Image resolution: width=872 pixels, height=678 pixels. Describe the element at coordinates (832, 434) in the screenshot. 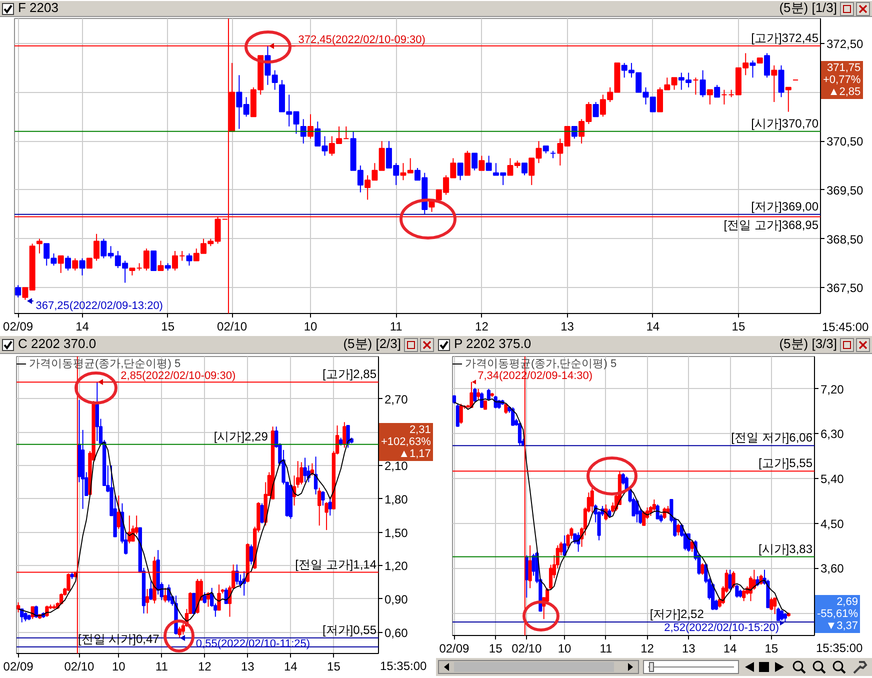

I see `y-tick-label: 6,30` at that location.